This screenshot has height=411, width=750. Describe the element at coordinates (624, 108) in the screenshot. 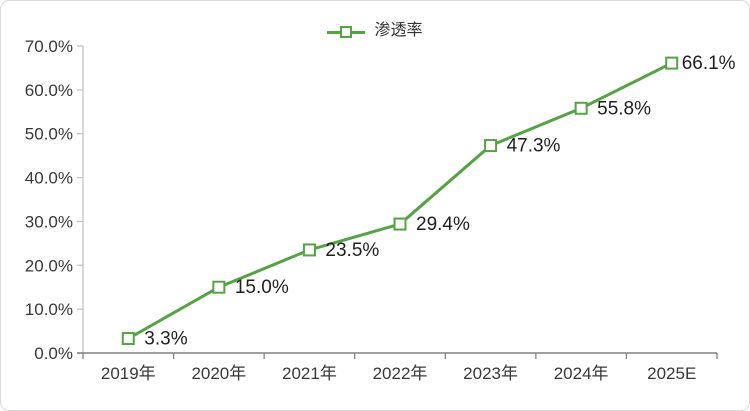

I see `data-point-label: 55.8%` at that location.